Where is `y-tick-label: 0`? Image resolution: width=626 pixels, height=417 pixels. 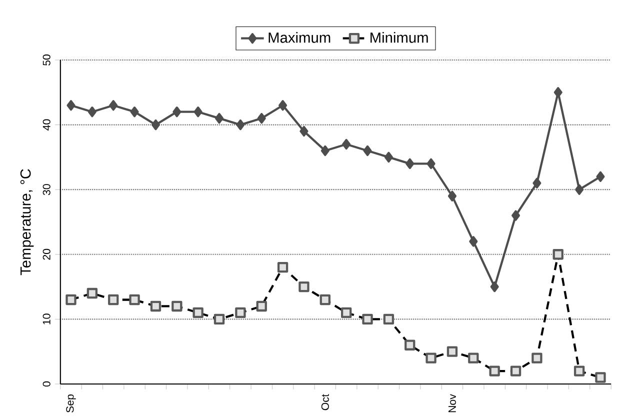 y-tick-label: 0 is located at coordinates (46, 383).